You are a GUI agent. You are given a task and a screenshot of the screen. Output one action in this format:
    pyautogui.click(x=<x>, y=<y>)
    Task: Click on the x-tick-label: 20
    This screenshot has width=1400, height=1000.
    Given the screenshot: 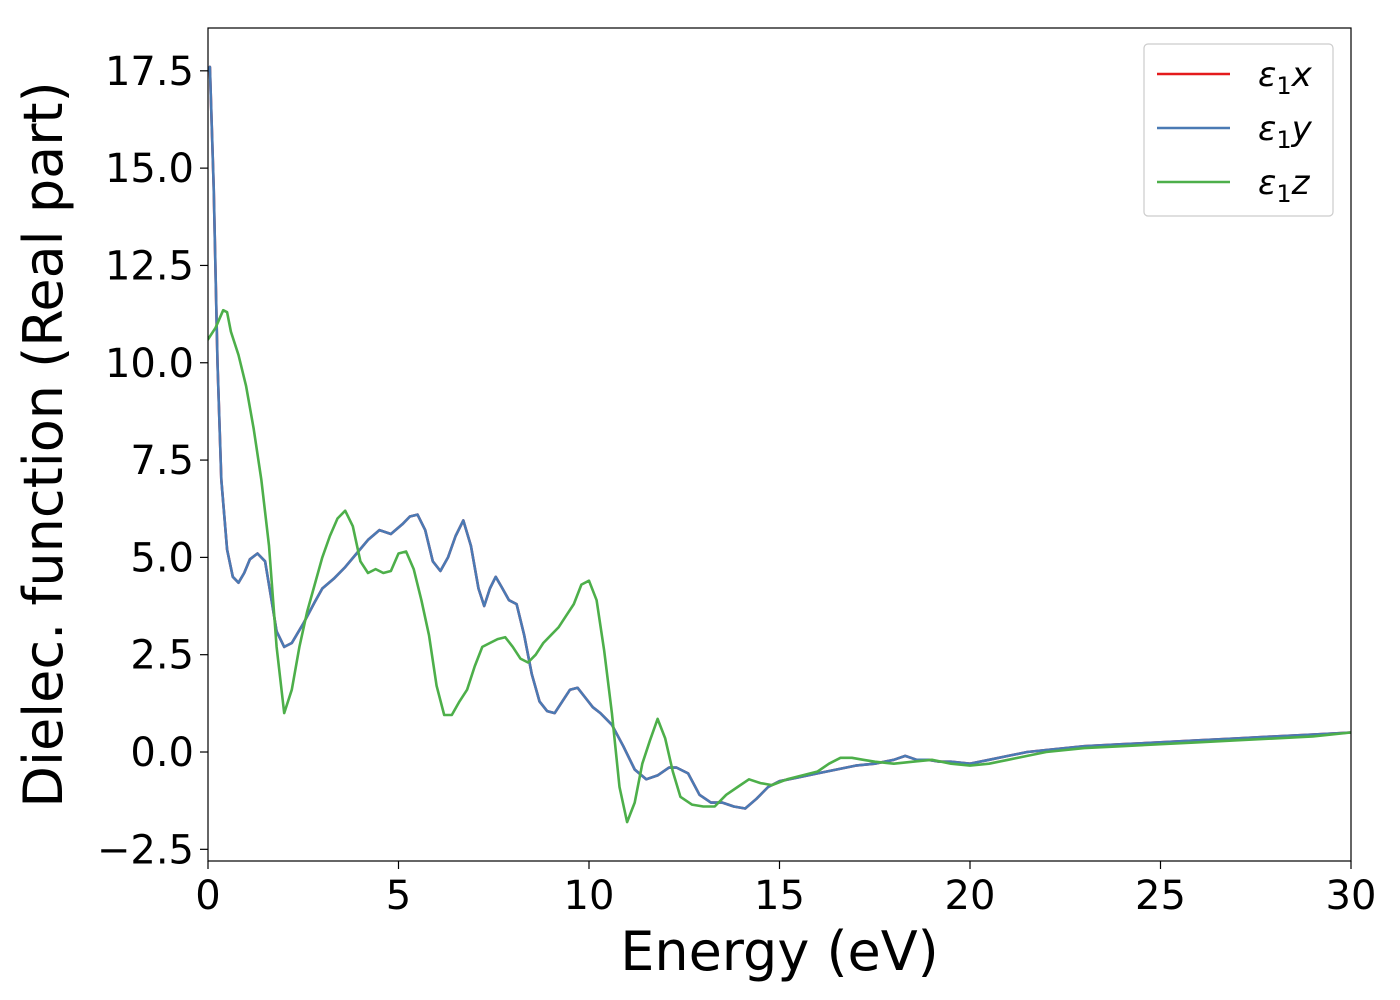 What is the action you would take?
    pyautogui.click(x=970, y=896)
    